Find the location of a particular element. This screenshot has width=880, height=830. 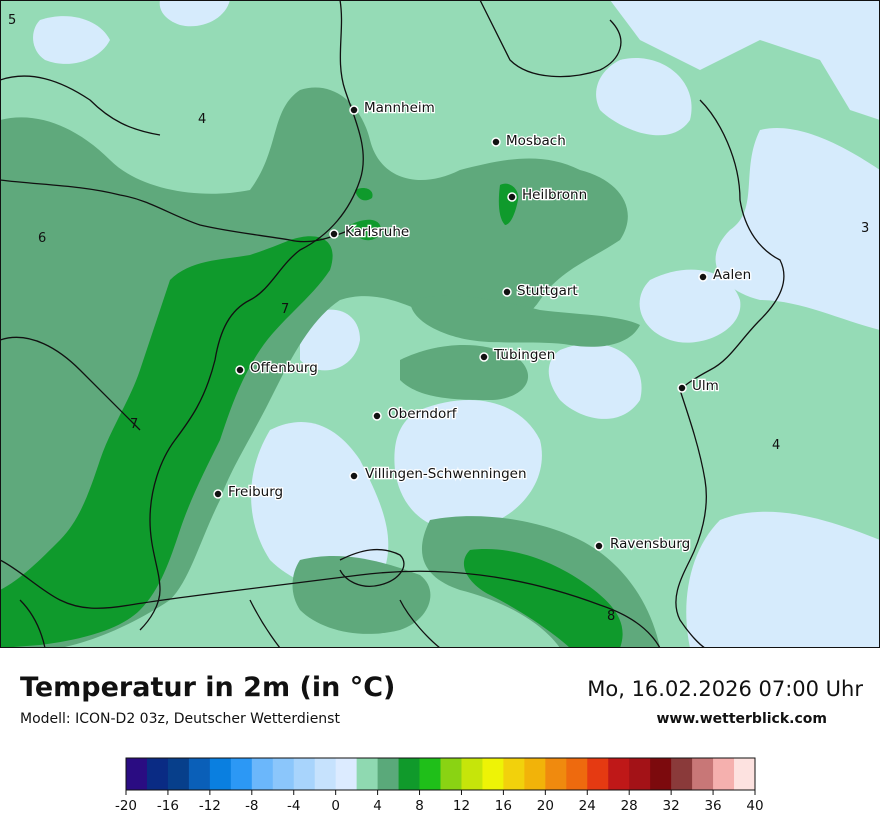

colorbar-tick-label: 12 is located at coordinates (461, 806).